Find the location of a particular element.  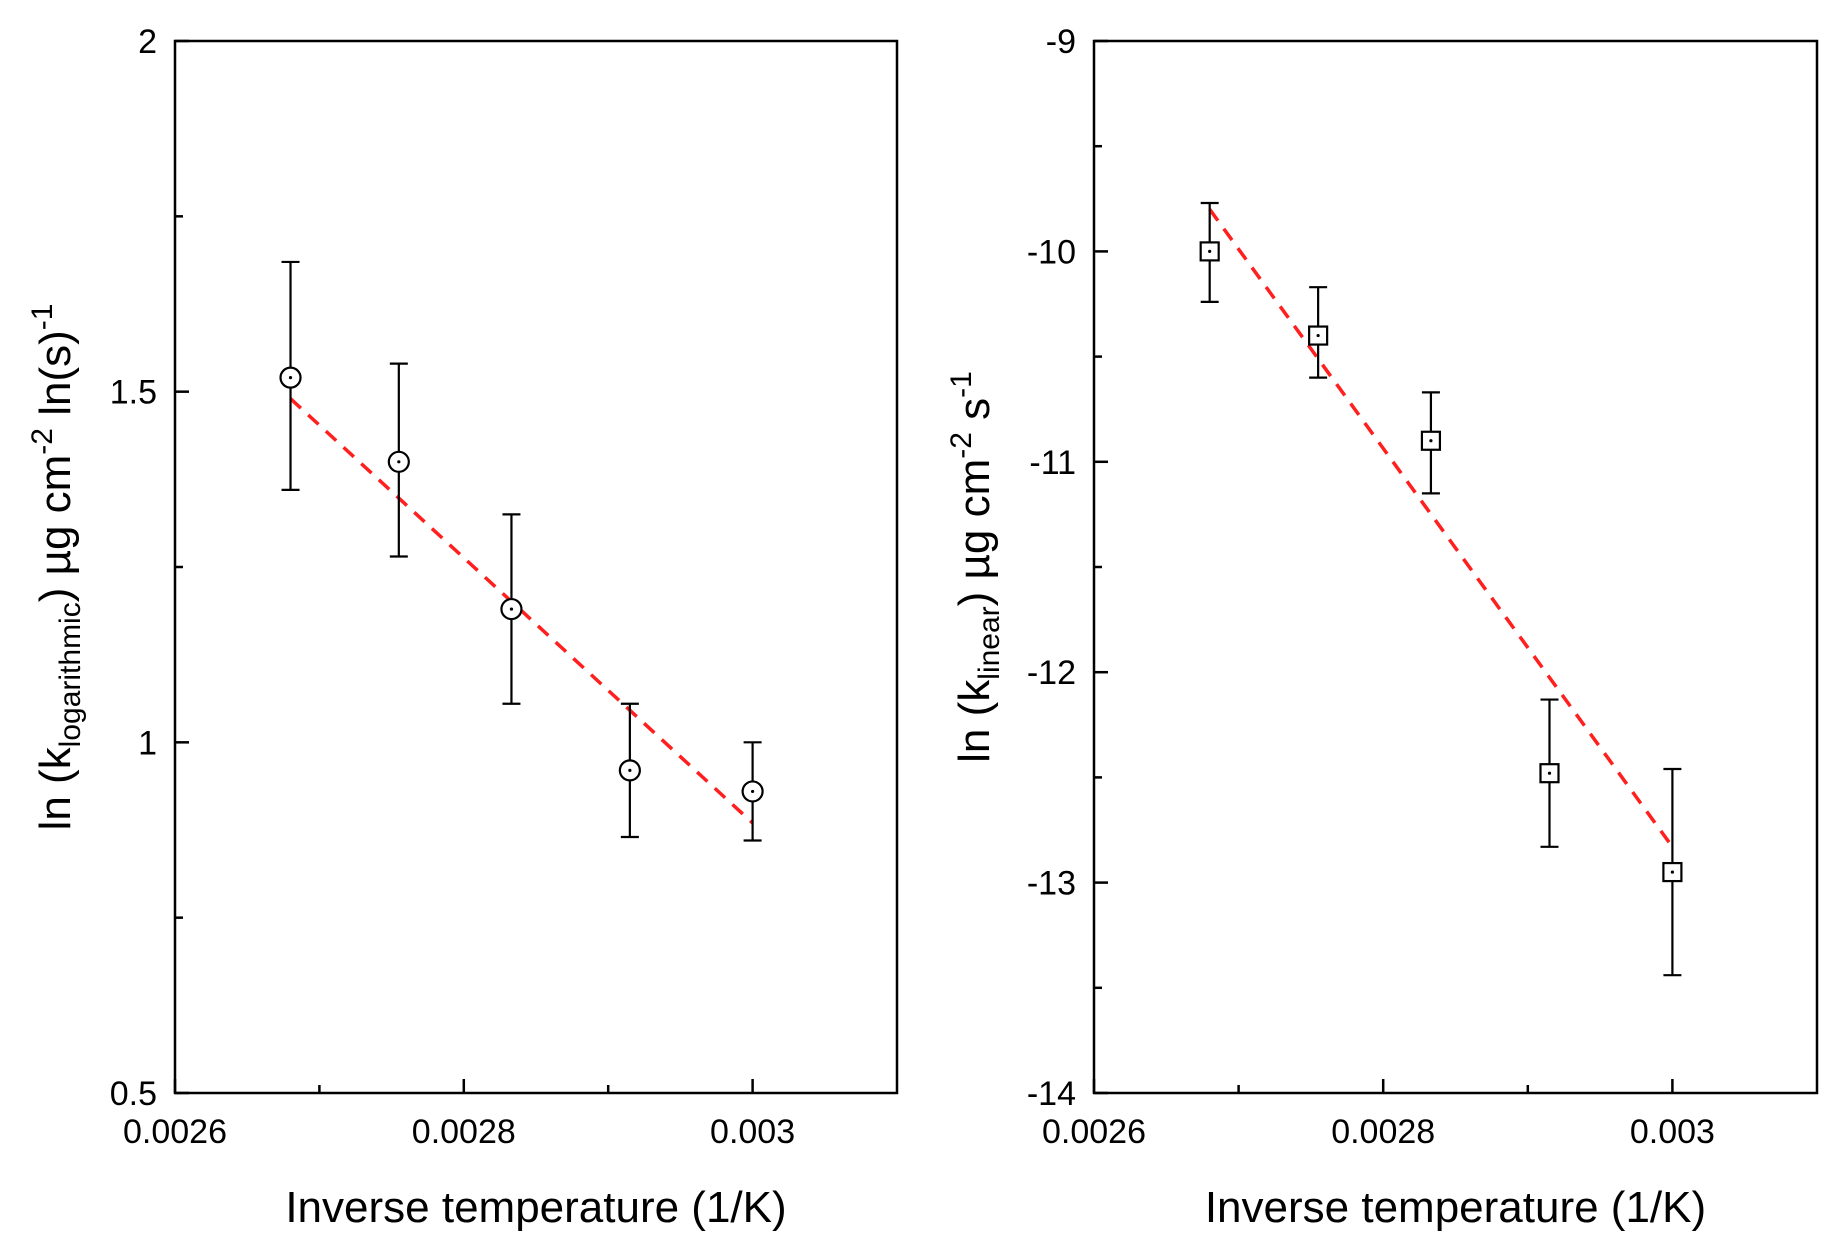

right-y-tick-label: -13 is located at coordinates (1051, 884).